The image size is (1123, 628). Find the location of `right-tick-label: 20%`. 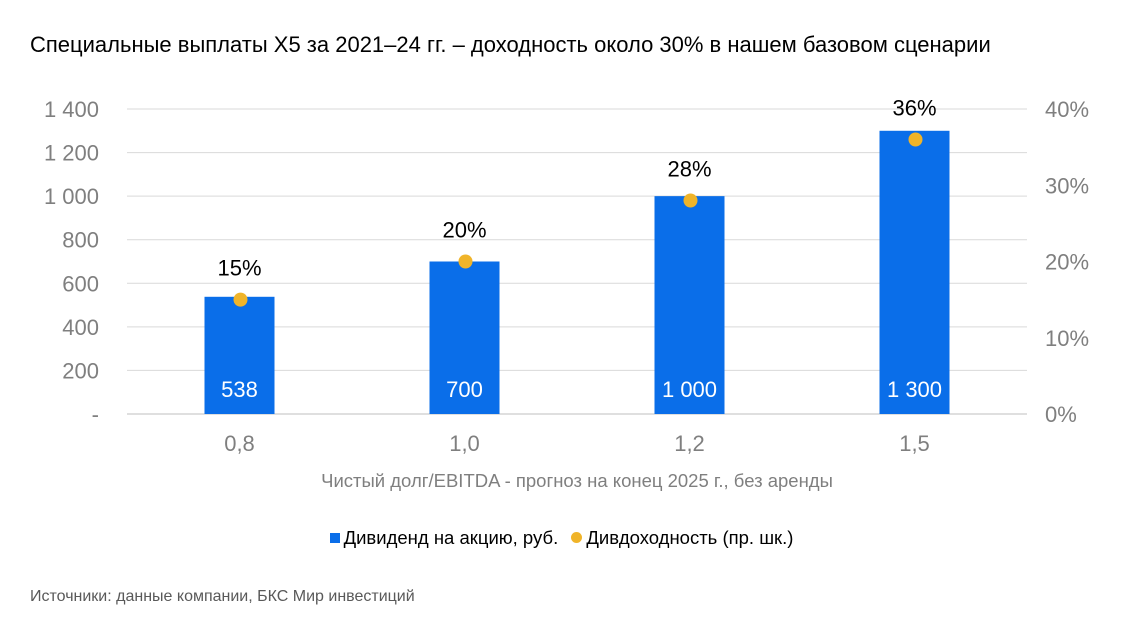

right-tick-label: 20% is located at coordinates (1067, 262).